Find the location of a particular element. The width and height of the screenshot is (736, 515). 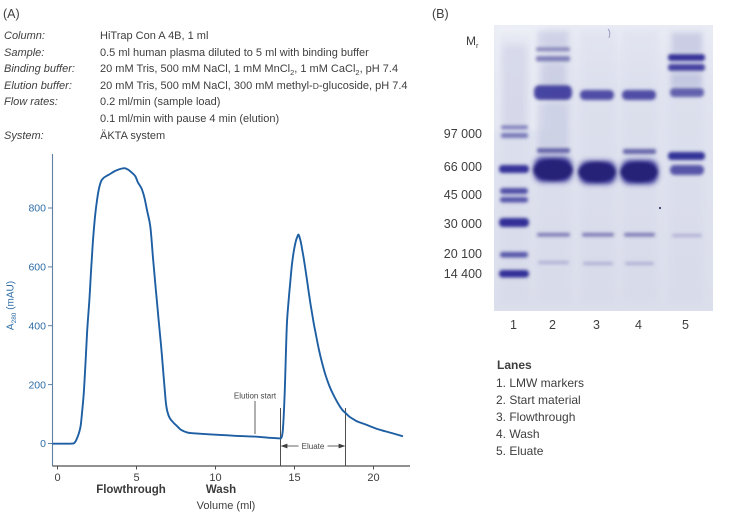

svg-text: Elution start is located at coordinates (255, 396).